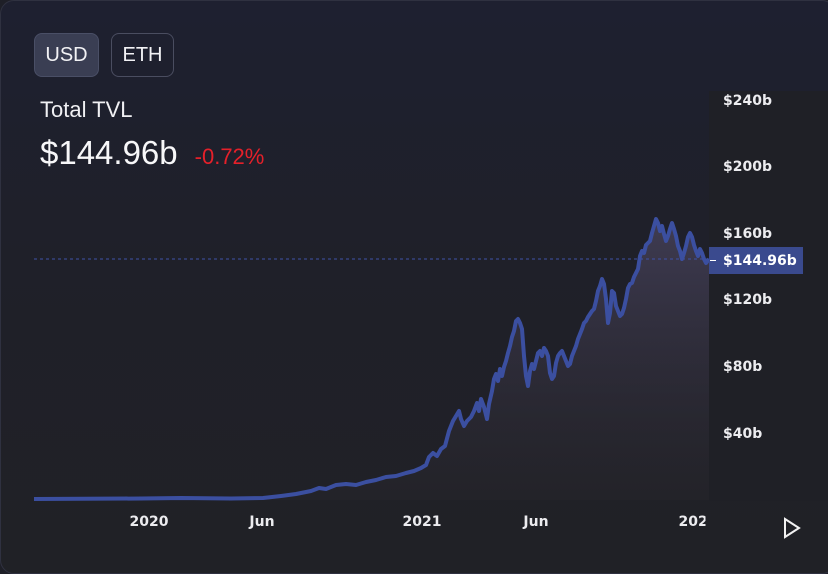 Image resolution: width=828 pixels, height=574 pixels. I want to click on y-axis-label-40b: $40b, so click(743, 434).